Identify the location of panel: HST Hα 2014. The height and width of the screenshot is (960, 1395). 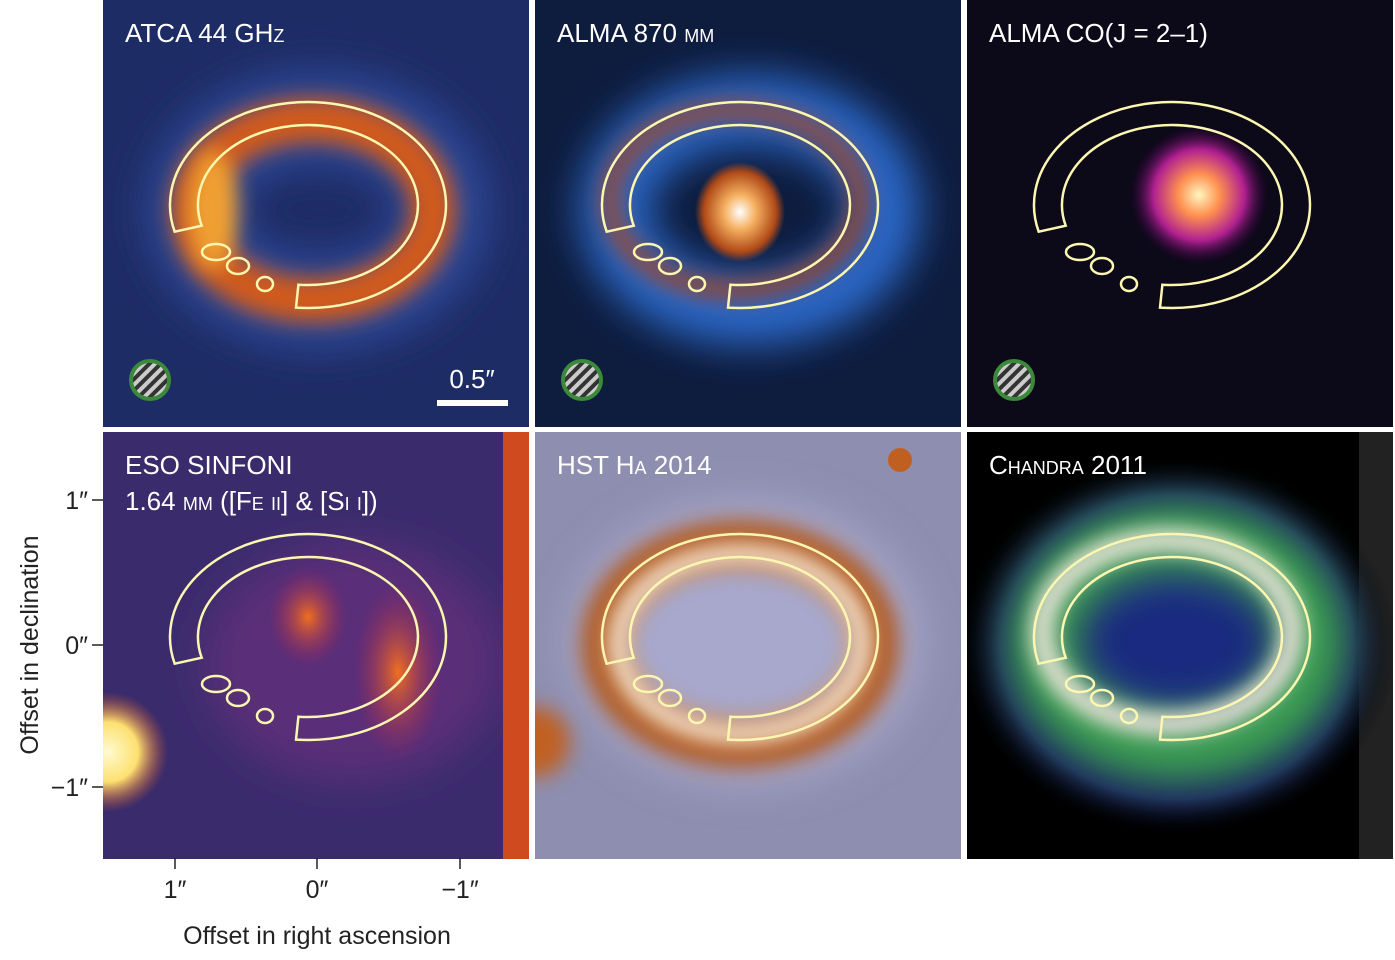
(748, 645).